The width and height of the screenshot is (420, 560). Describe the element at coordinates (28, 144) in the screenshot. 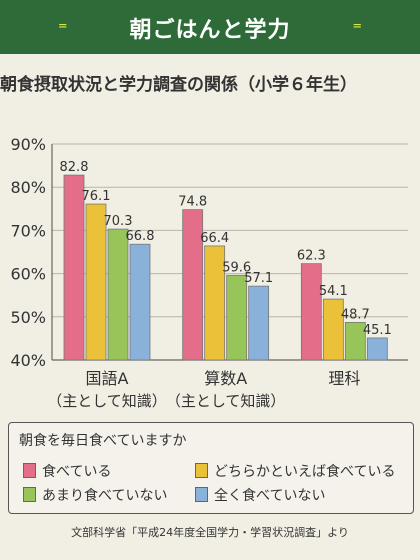

I see `y-tick-label: 90%` at that location.